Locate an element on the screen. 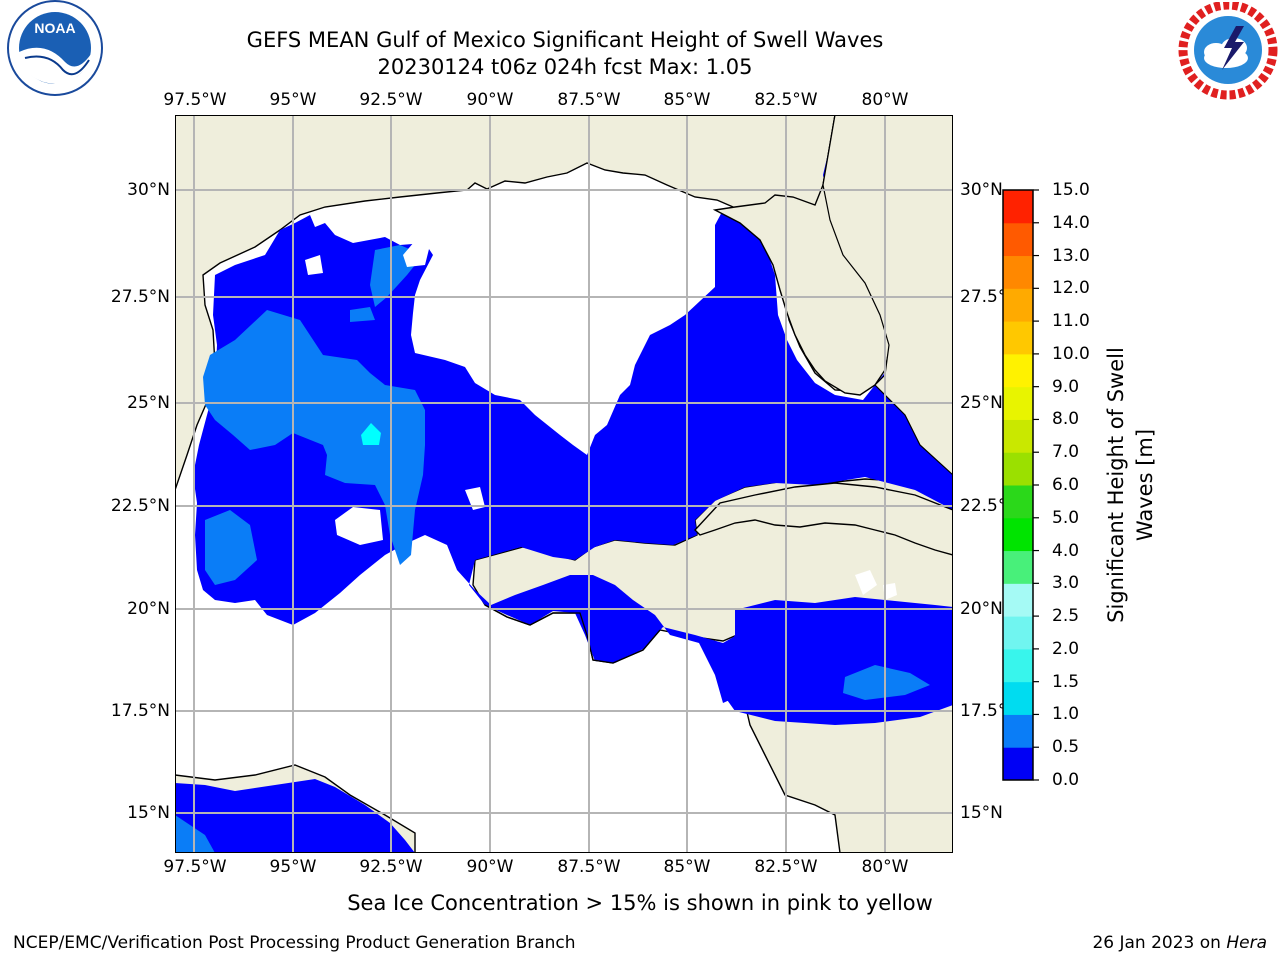 The height and width of the screenshot is (960, 1280). colorbar-tick-label: 0.0 is located at coordinates (1066, 780).